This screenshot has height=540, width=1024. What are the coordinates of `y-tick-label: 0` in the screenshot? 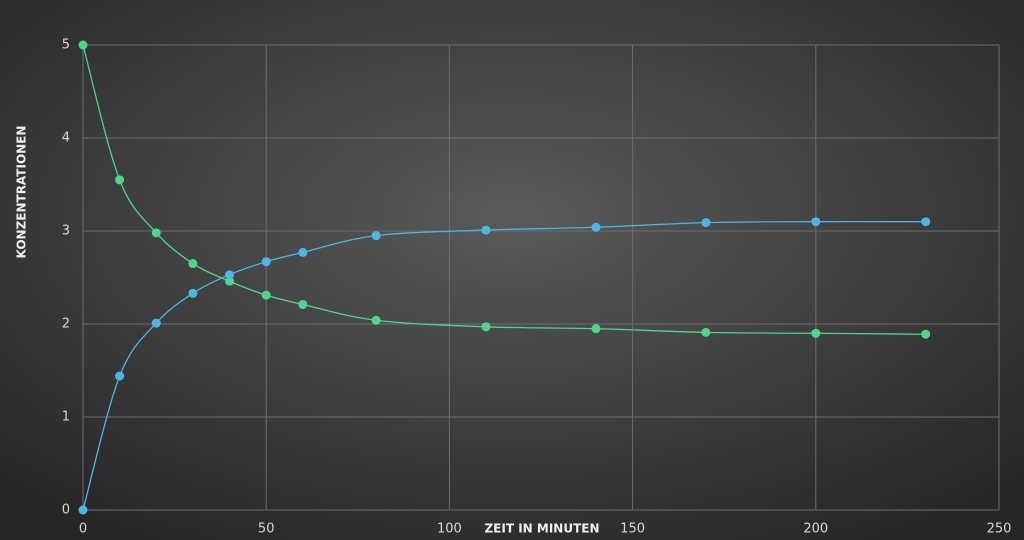 It's located at (66, 510).